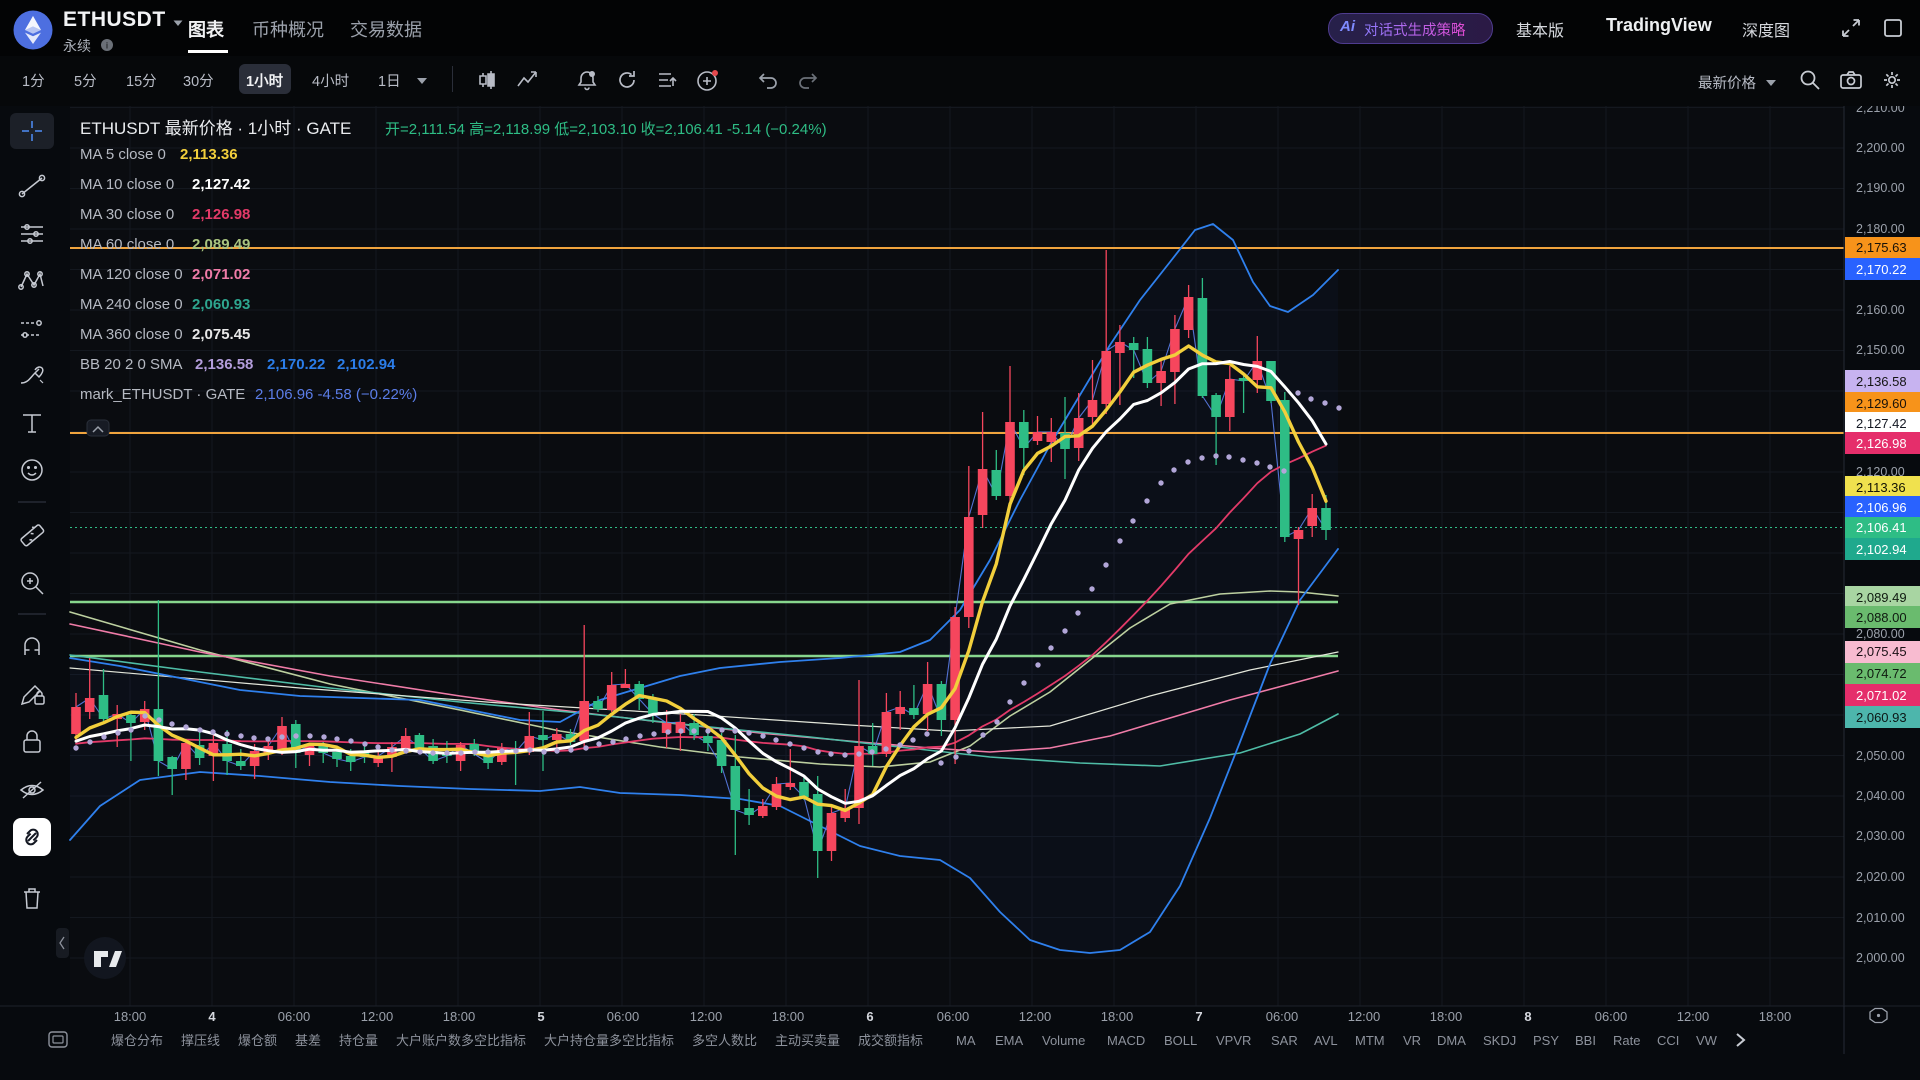  I want to click on svg-text: 爆仓额, so click(257, 1040).